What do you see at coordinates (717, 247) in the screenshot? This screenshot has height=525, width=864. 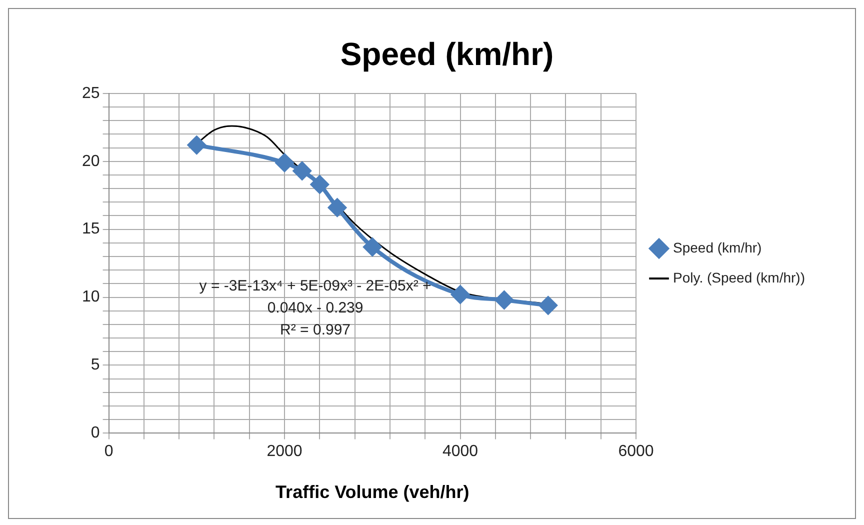 I see `legend-label: Speed (km/hr)` at bounding box center [717, 247].